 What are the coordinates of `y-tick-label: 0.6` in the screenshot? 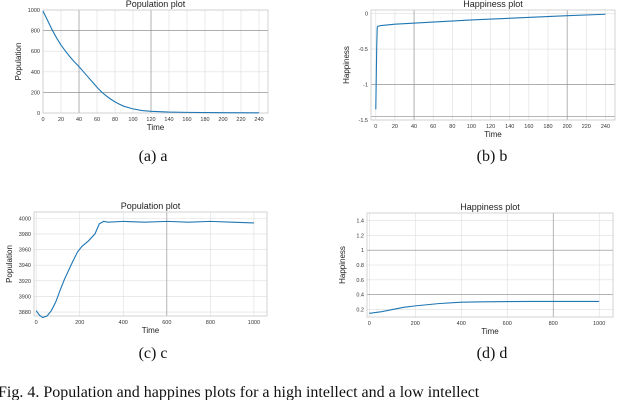 It's located at (360, 281).